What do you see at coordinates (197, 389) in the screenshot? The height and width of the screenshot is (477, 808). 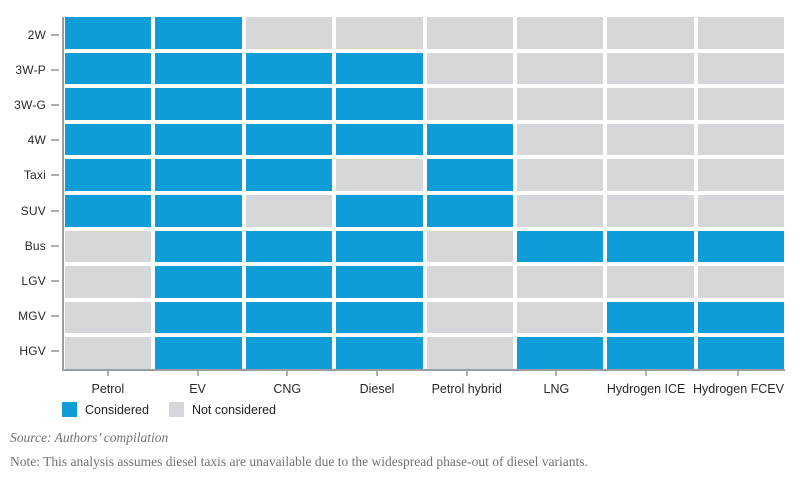 I see `x-axis-label-ev: EV` at bounding box center [197, 389].